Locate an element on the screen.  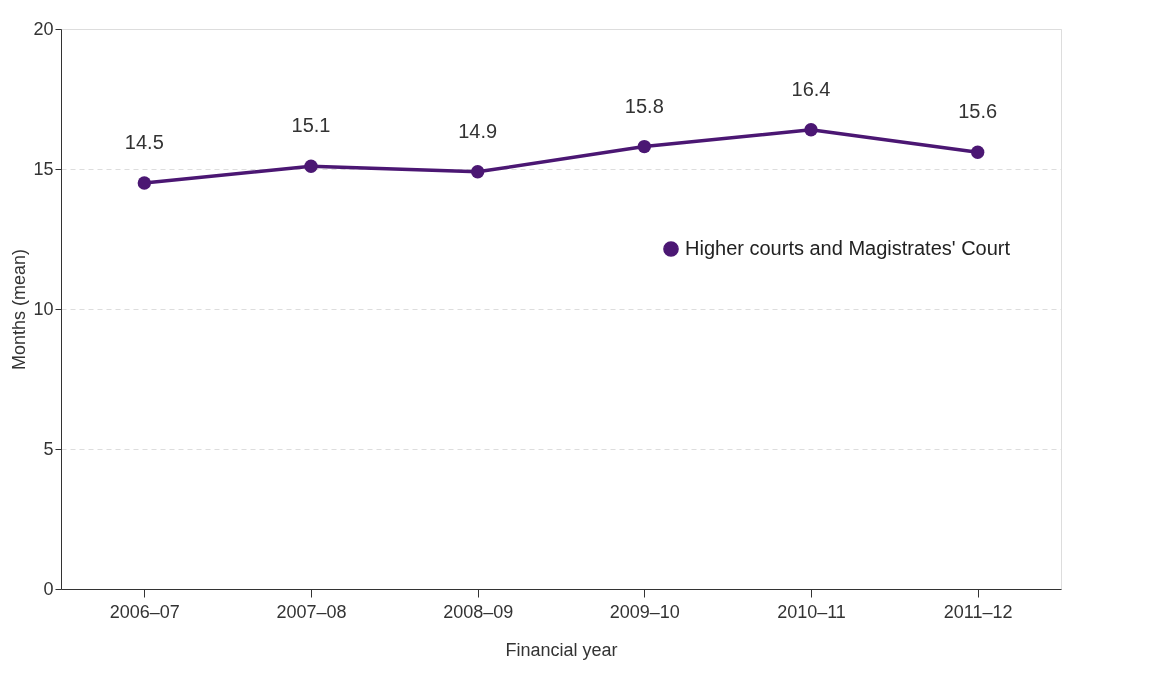
x-tick-label: 2008–09 is located at coordinates (478, 611).